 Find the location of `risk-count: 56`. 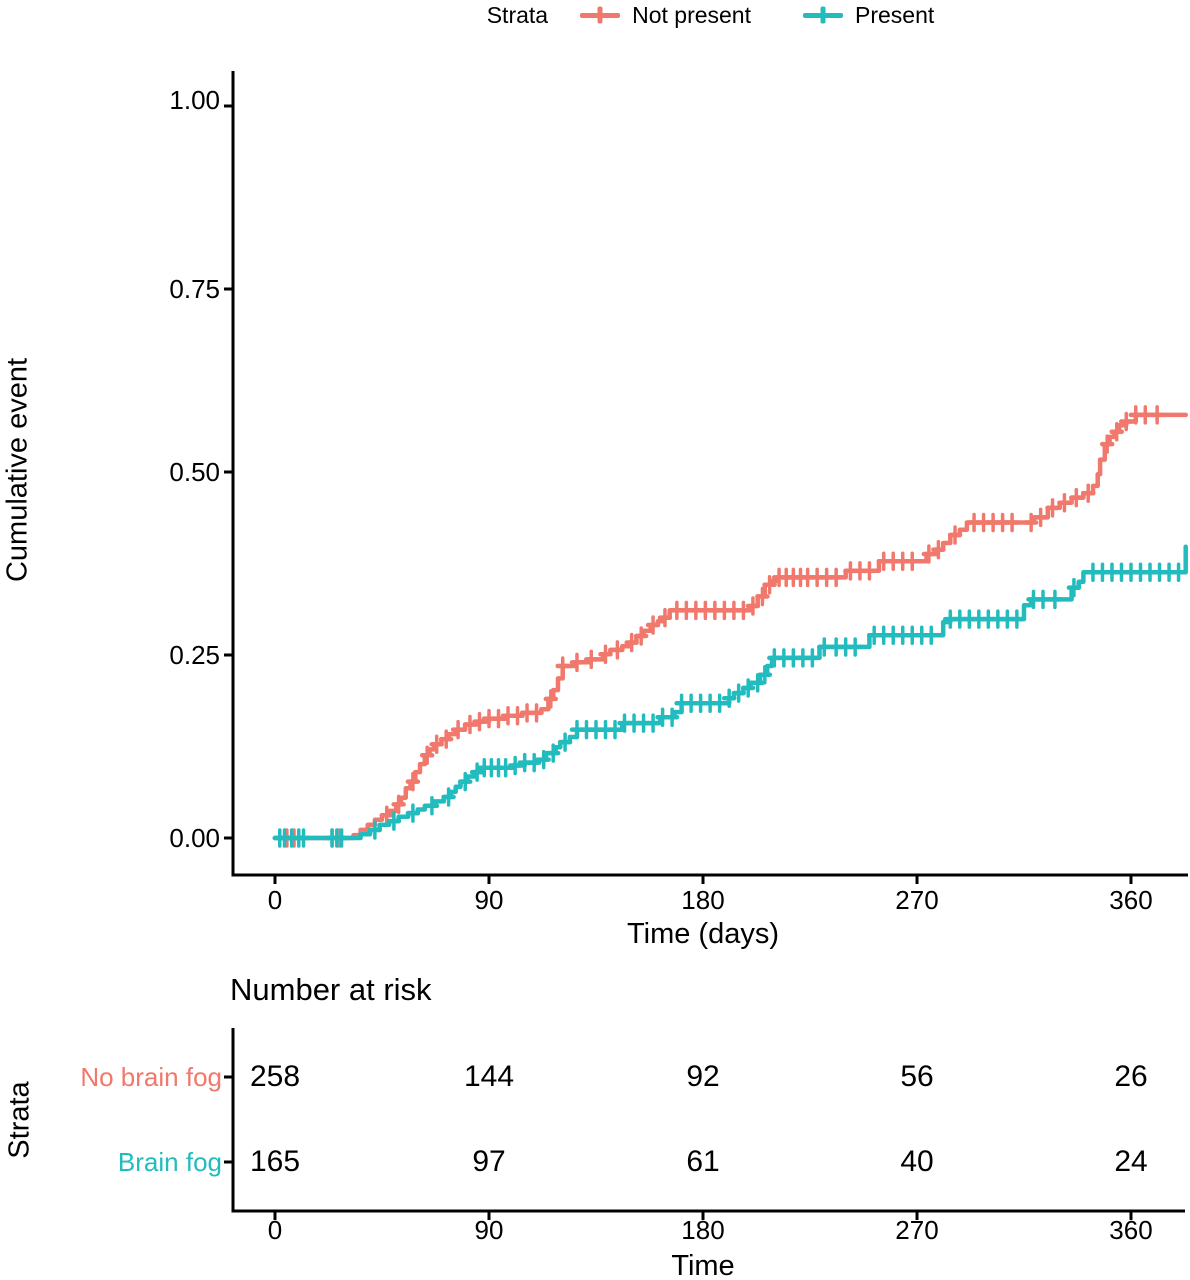

risk-count: 56 is located at coordinates (917, 1076).